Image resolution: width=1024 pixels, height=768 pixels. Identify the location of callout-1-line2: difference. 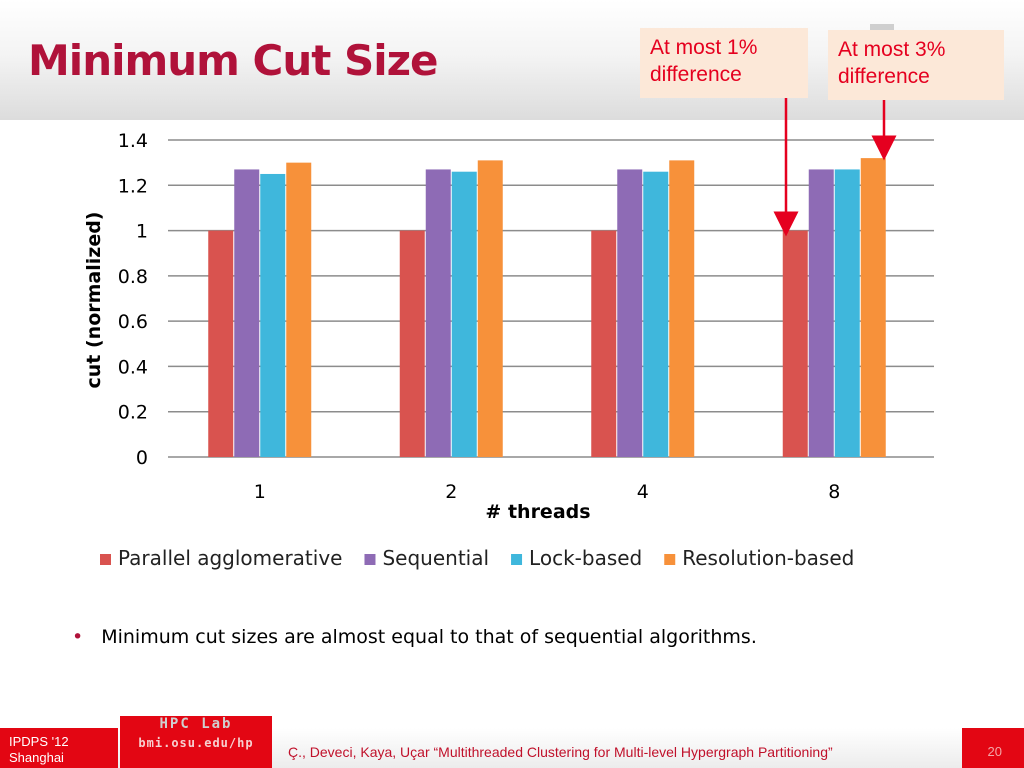
(696, 74).